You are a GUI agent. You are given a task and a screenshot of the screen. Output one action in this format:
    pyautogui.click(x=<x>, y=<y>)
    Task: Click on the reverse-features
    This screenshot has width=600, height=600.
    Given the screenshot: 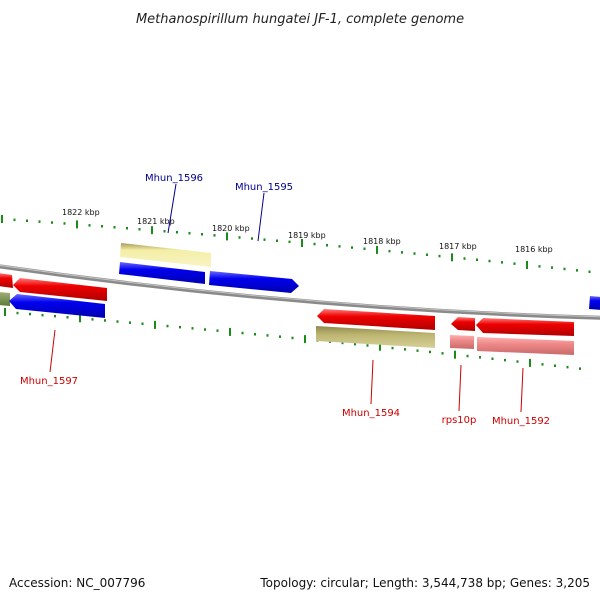 What is the action you would take?
    pyautogui.click(x=287, y=314)
    